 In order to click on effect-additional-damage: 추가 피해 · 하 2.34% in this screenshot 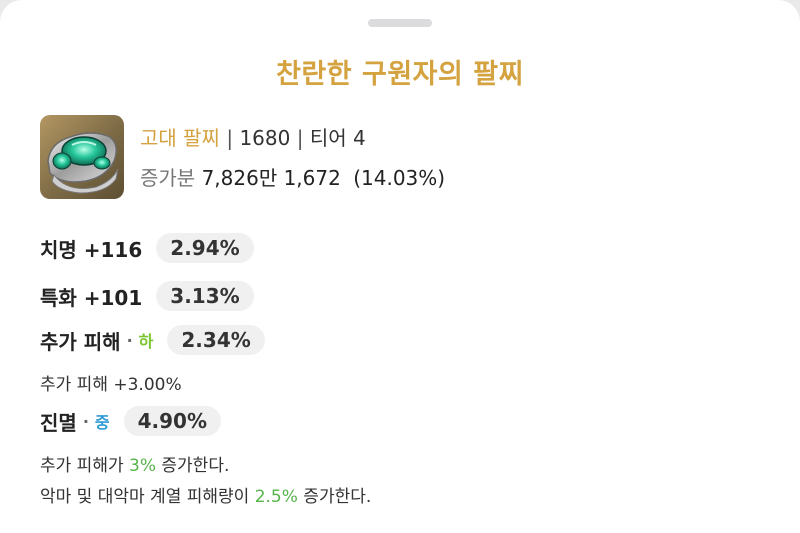, I will do `click(152, 340)`.